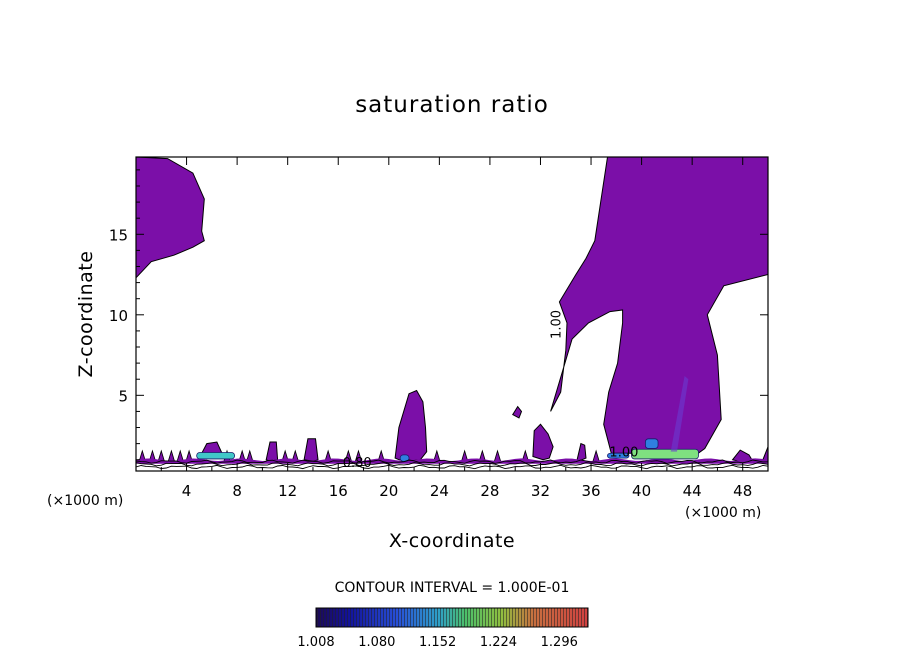 The width and height of the screenshot is (904, 654). I want to click on x-tick-label: 24, so click(439, 491).